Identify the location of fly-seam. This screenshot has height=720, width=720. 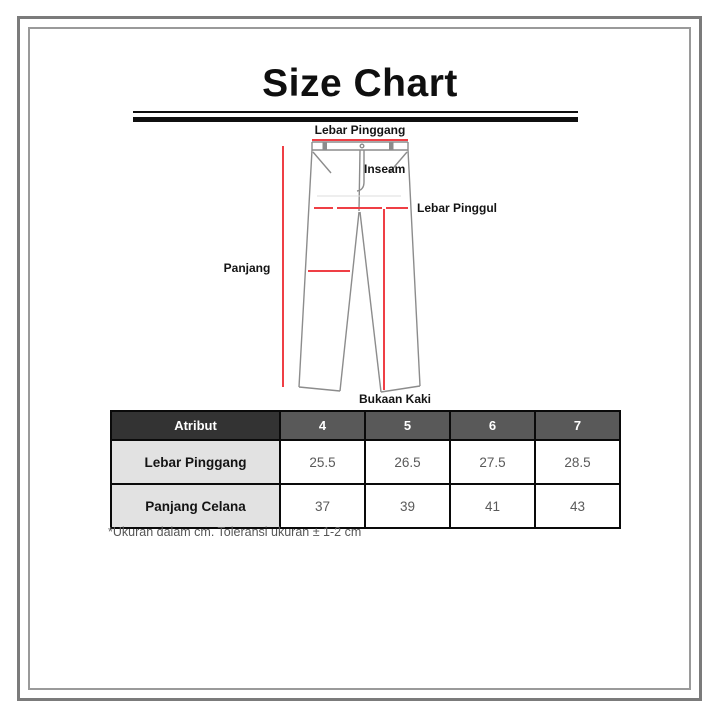
(360, 171).